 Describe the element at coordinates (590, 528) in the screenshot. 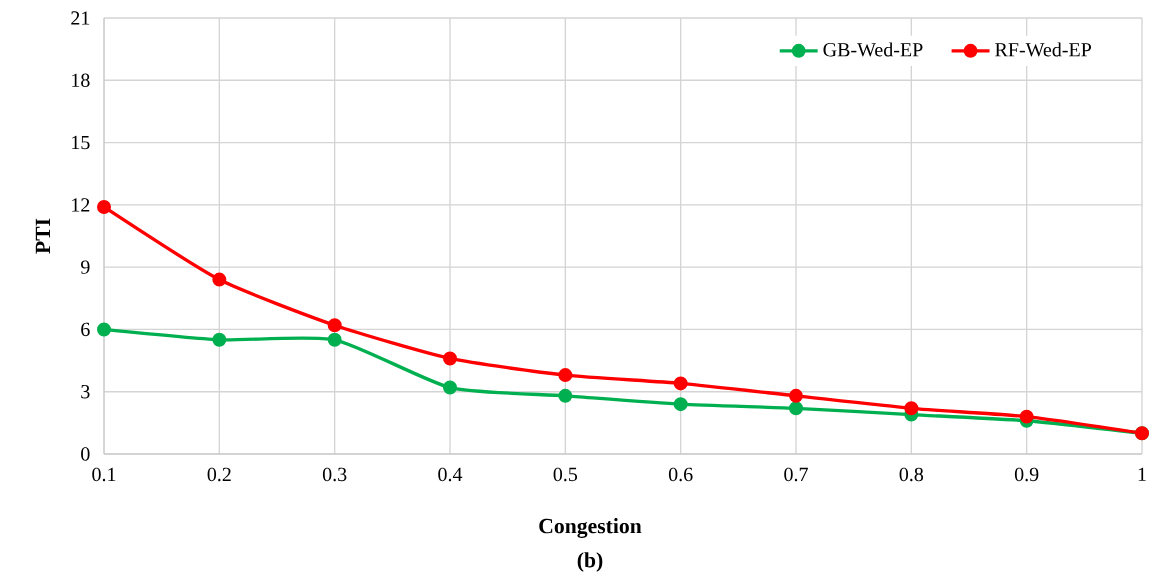

I see `x-axis-title: Congestion` at that location.